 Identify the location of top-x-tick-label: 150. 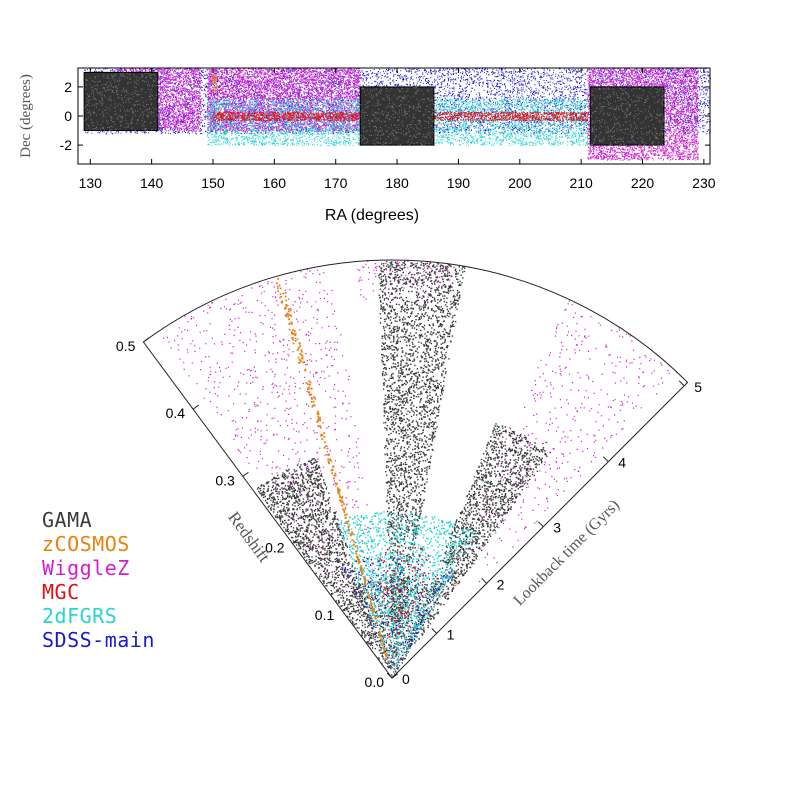
(213, 183).